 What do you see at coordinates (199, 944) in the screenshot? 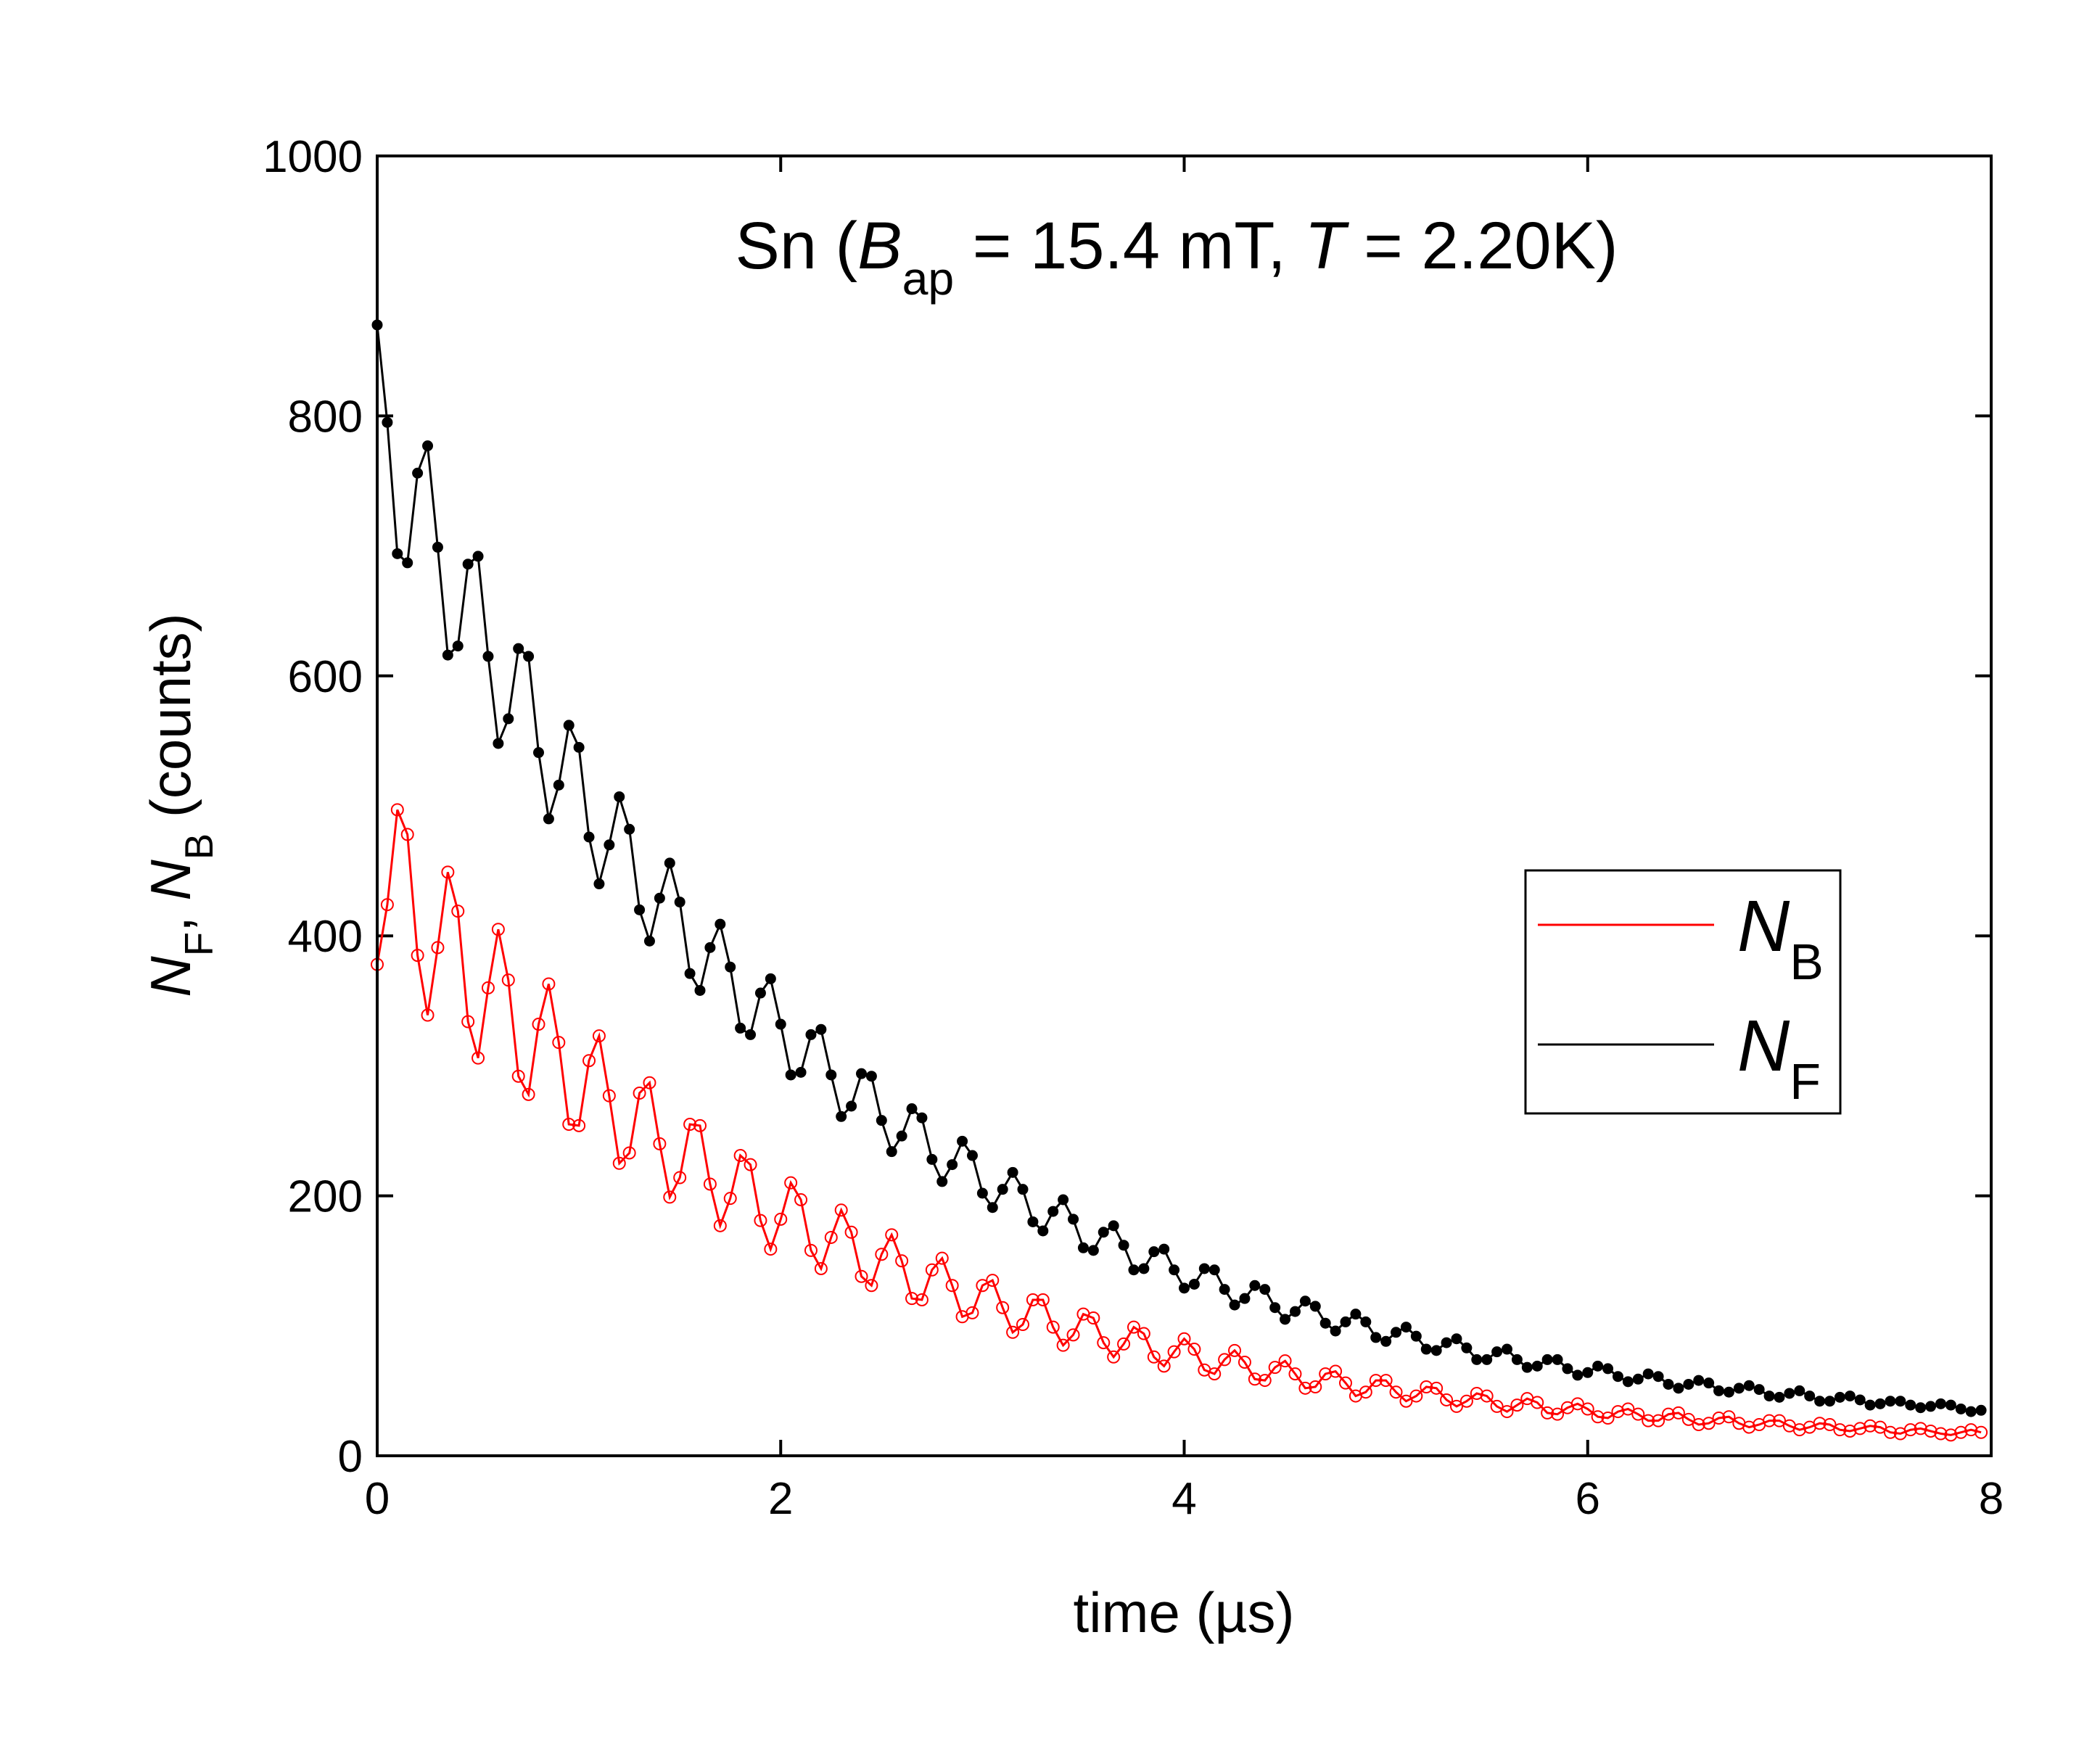
I see `text-part: F` at bounding box center [199, 944].